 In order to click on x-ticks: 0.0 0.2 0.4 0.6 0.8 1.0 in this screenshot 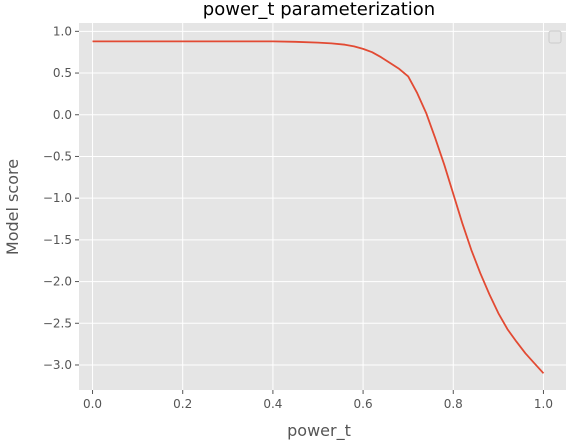, I will do `click(318, 400)`.